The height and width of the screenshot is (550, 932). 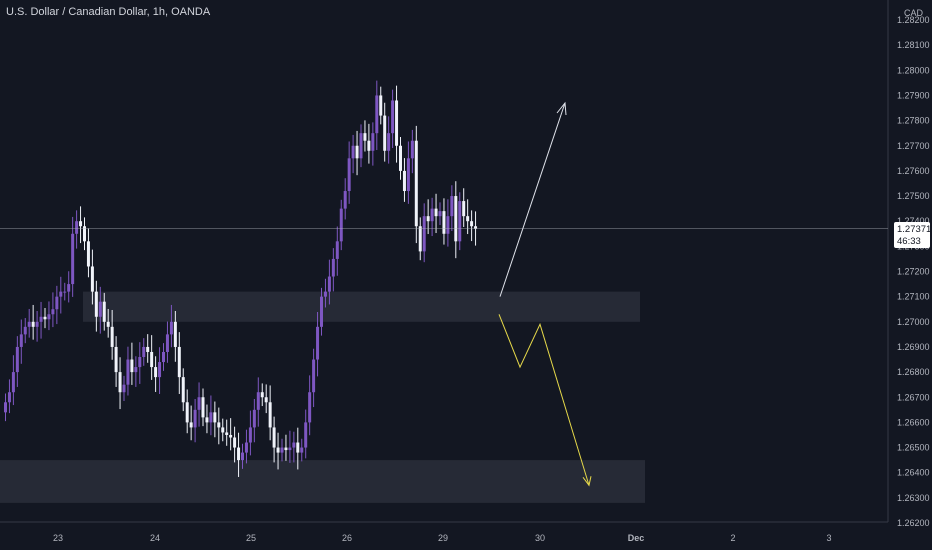 I want to click on bullish-arrowhead, so click(x=561, y=108).